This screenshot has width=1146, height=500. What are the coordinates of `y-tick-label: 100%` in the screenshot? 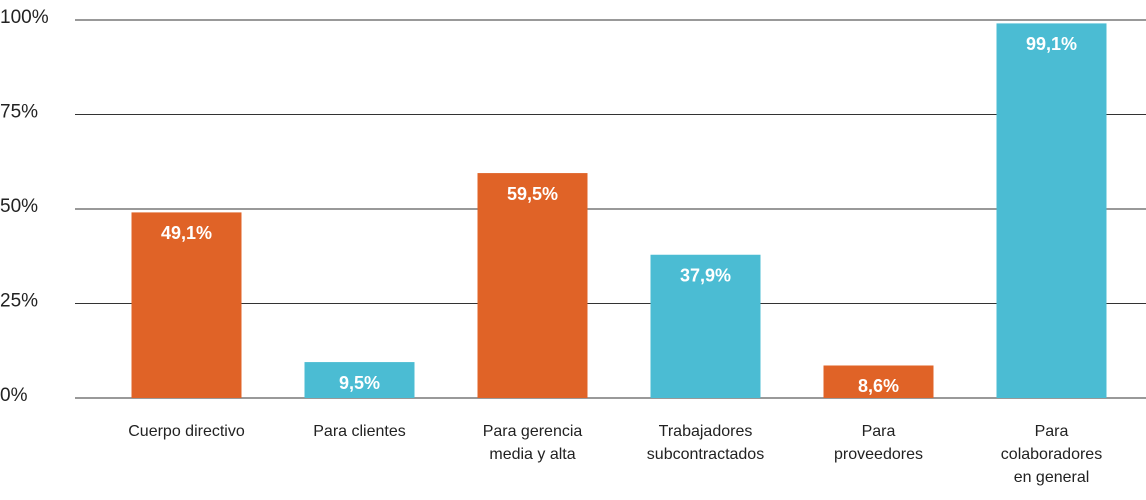 It's located at (24, 17).